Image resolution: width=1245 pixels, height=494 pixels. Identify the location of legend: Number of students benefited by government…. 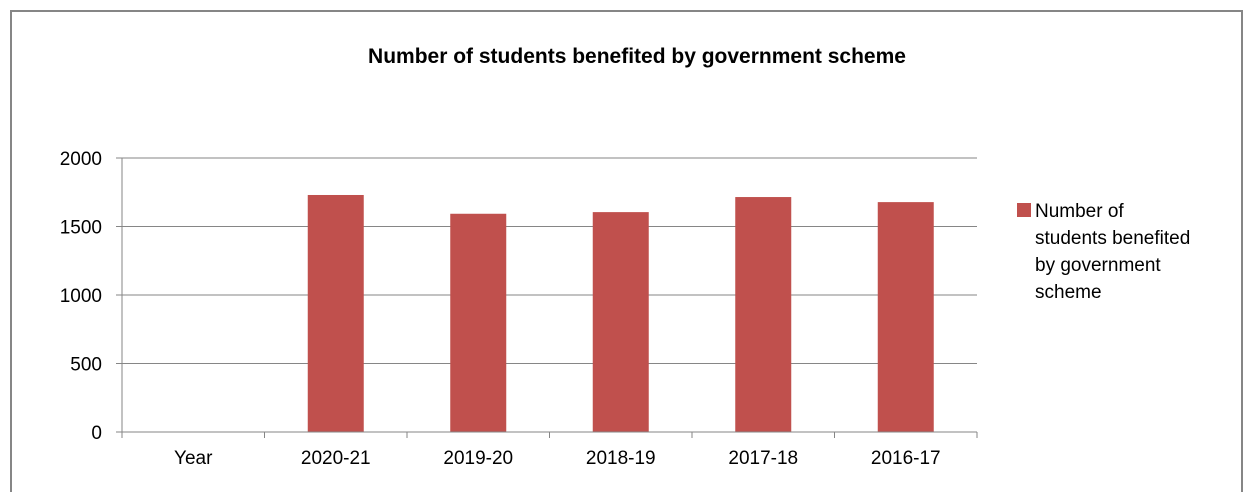
(1103, 252).